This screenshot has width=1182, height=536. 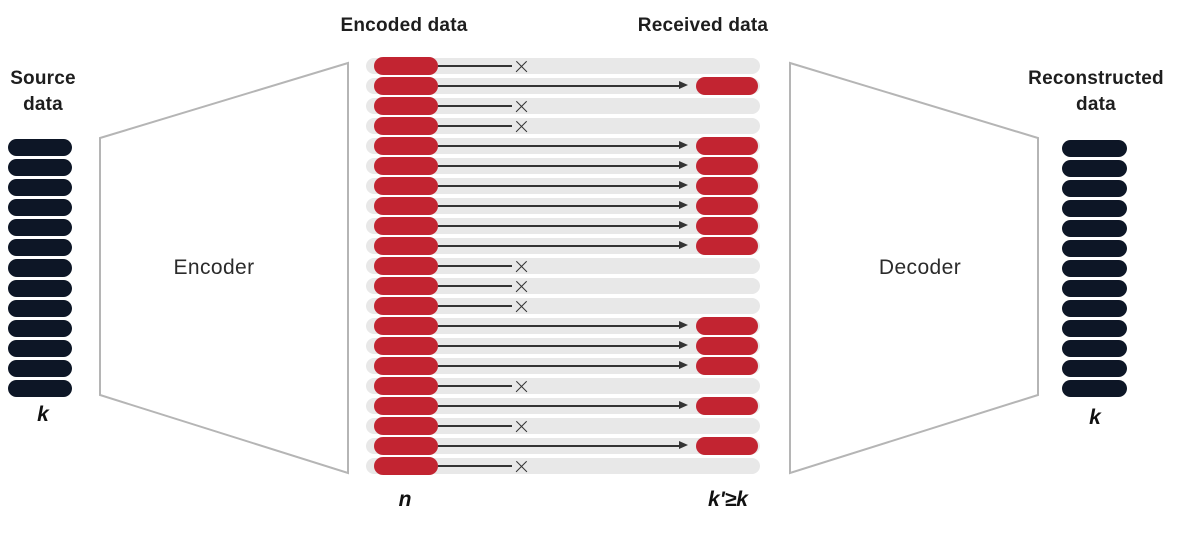 I want to click on encoder-label: Encoder, so click(x=214, y=267).